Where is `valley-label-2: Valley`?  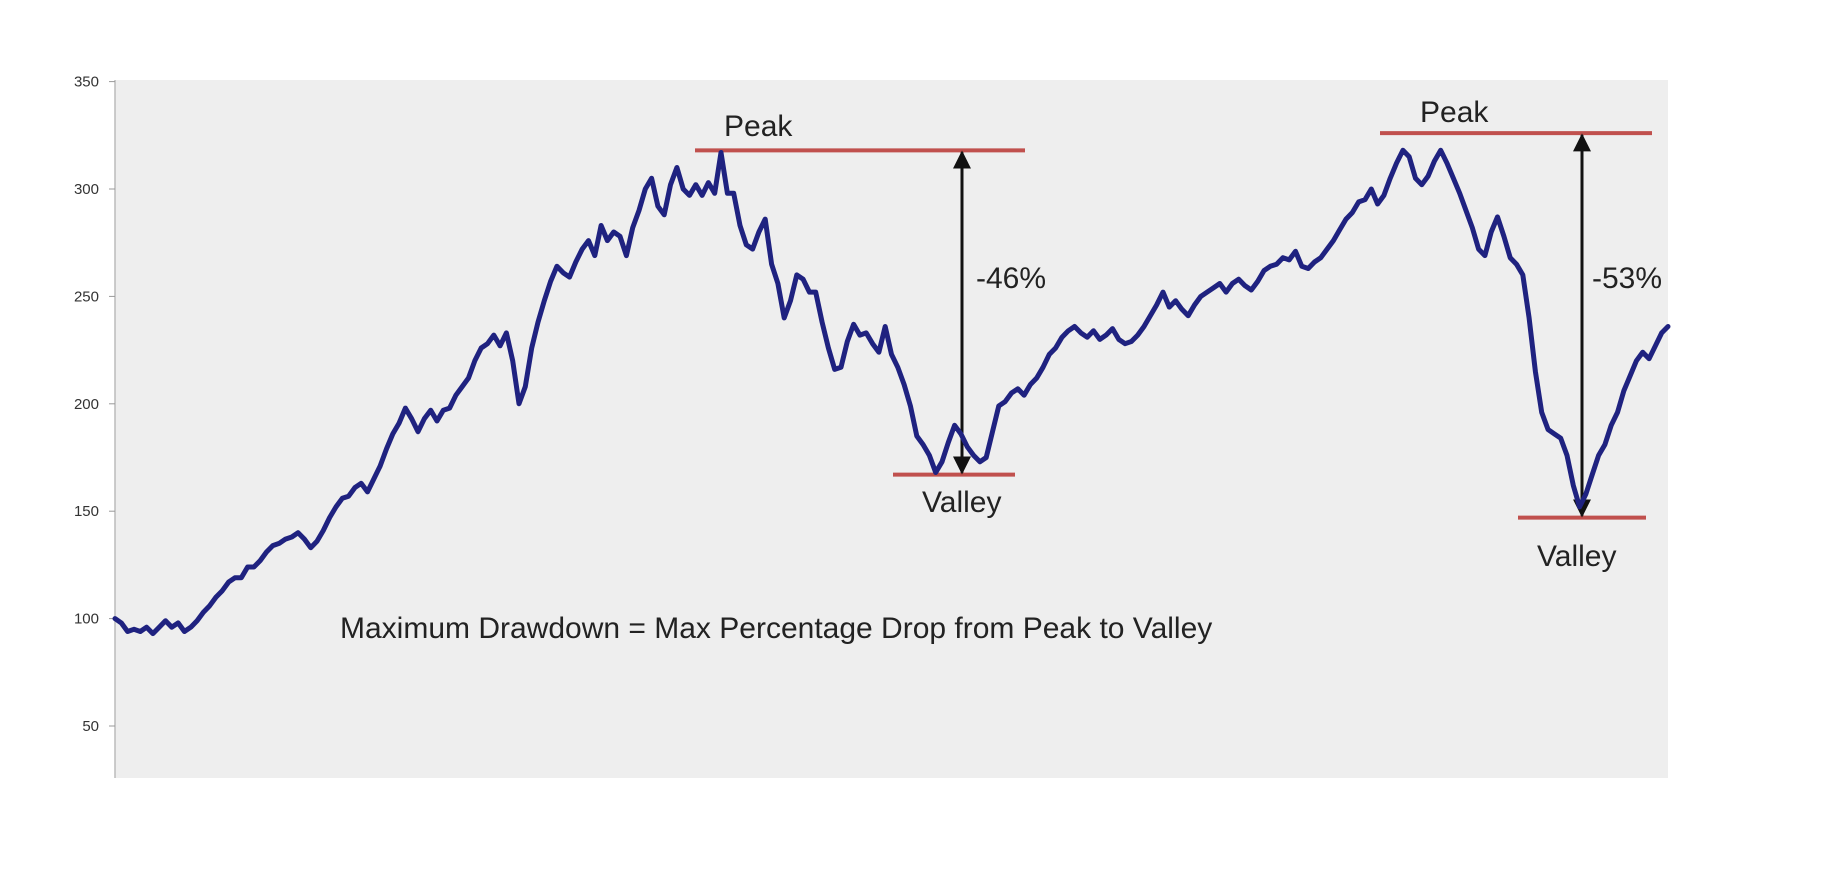 valley-label-2: Valley is located at coordinates (1576, 556).